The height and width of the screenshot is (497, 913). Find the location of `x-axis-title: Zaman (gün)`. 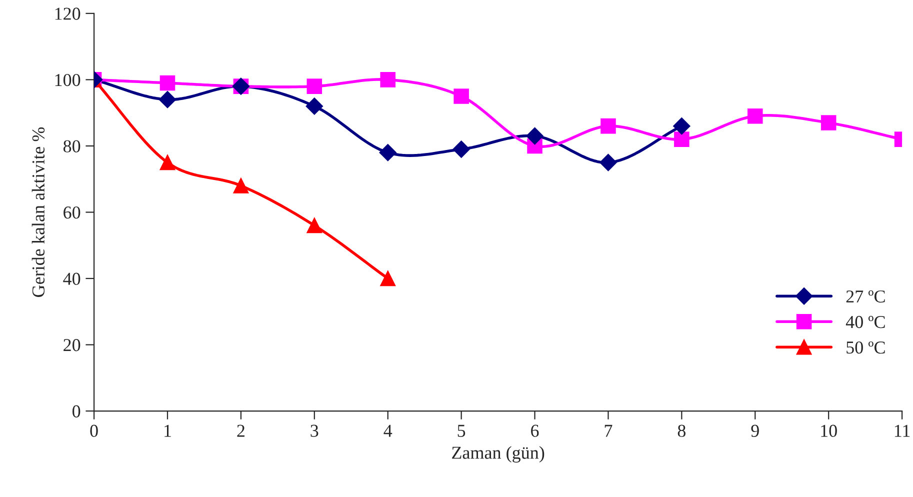

x-axis-title: Zaman (gün) is located at coordinates (498, 454).